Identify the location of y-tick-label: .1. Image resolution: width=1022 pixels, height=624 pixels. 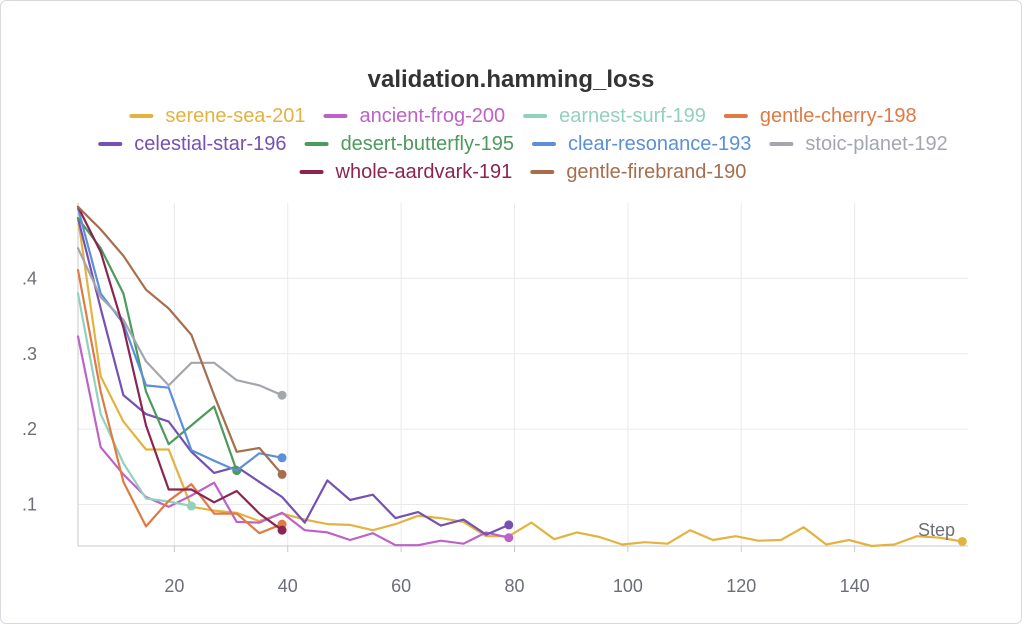
(29, 505).